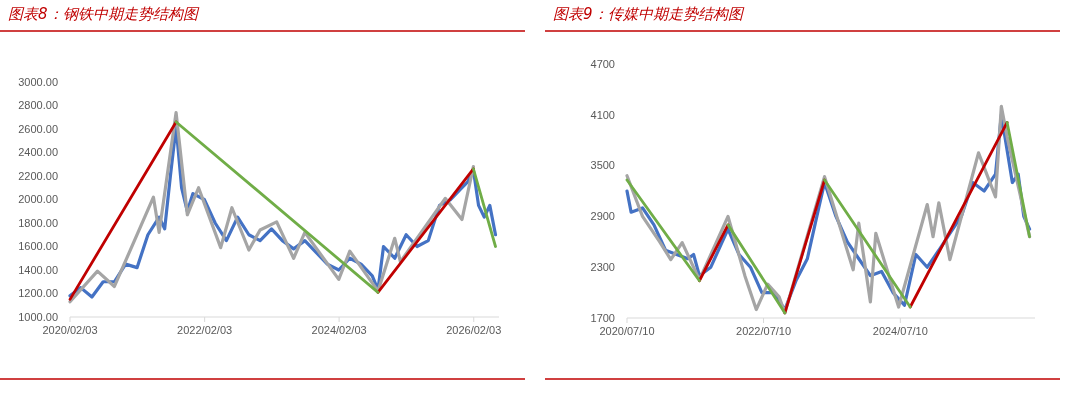 The width and height of the screenshot is (1065, 404). What do you see at coordinates (38, 152) in the screenshot?
I see `y-tick-label: 2400.00` at bounding box center [38, 152].